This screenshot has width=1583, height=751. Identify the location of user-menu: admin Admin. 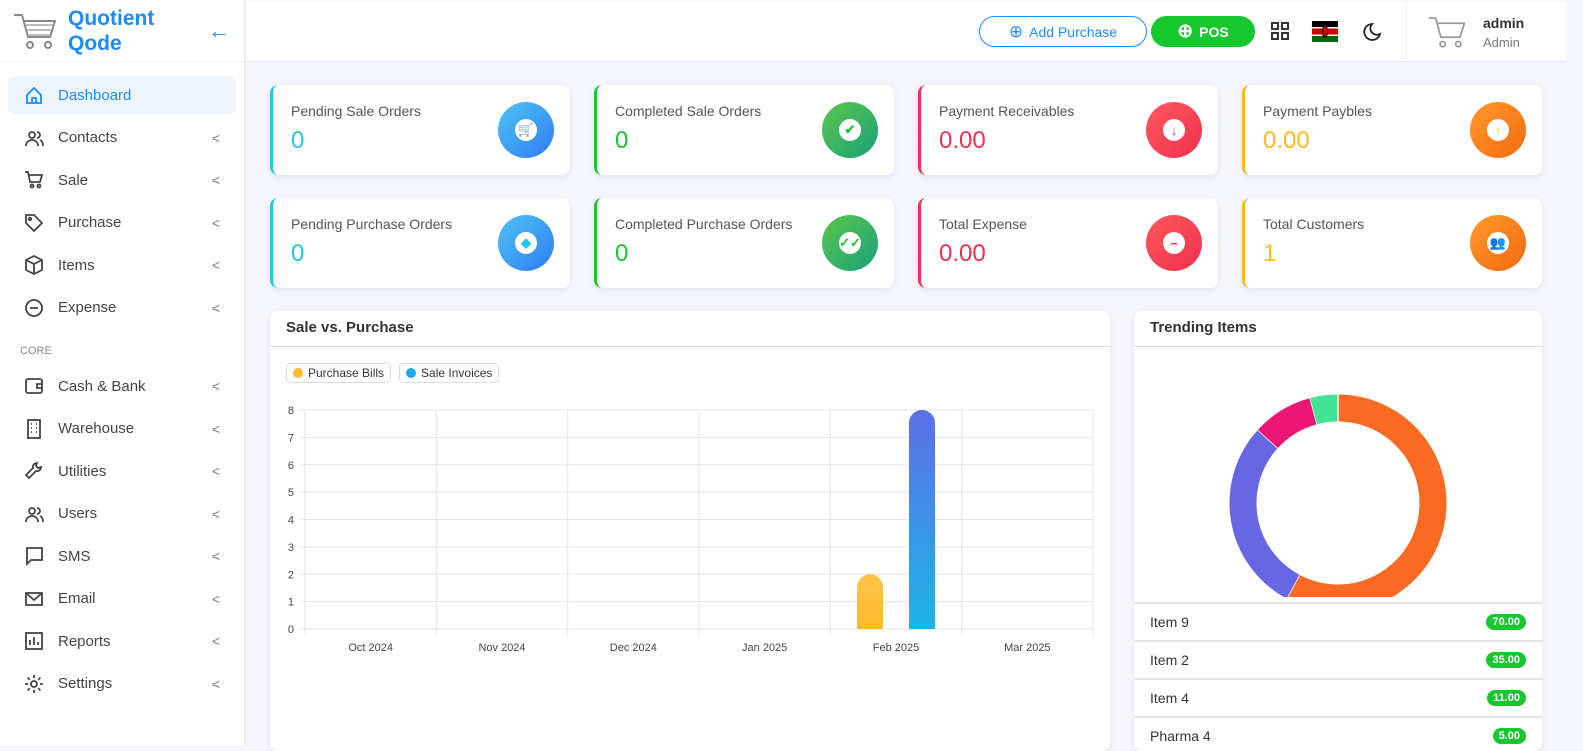
(1486, 32).